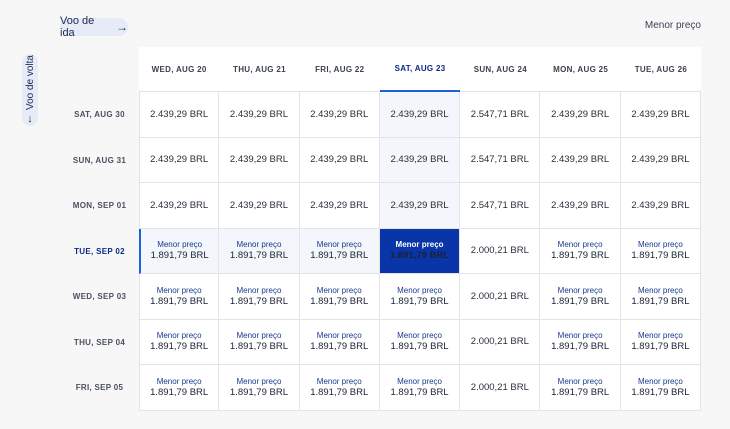 This screenshot has width=730, height=429. What do you see at coordinates (420, 69) in the screenshot?
I see `column-header: SAT, AUG 23` at bounding box center [420, 69].